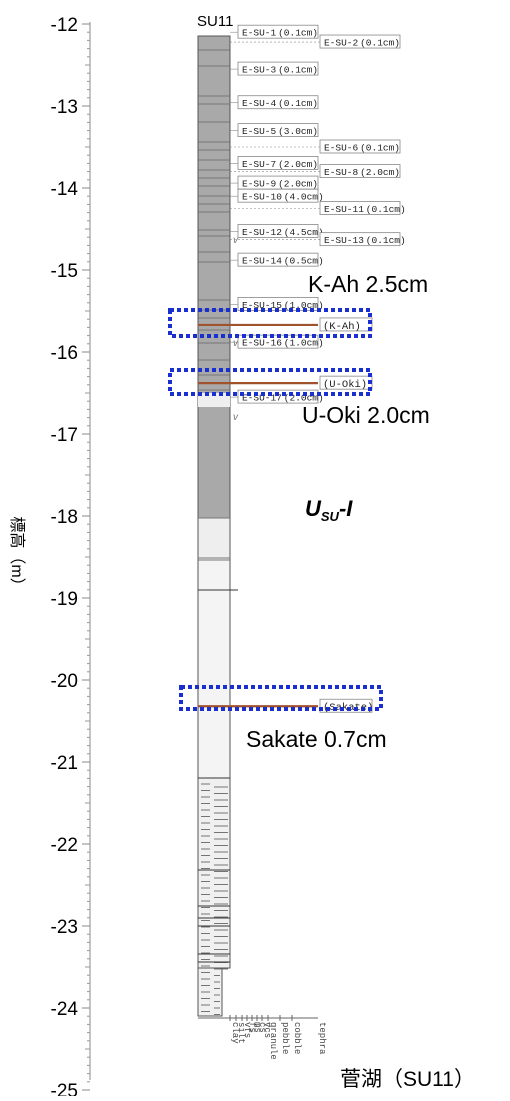 The width and height of the screenshot is (510, 1101). What do you see at coordinates (64, 25) in the screenshot?
I see `y-tick-label: -12` at bounding box center [64, 25].